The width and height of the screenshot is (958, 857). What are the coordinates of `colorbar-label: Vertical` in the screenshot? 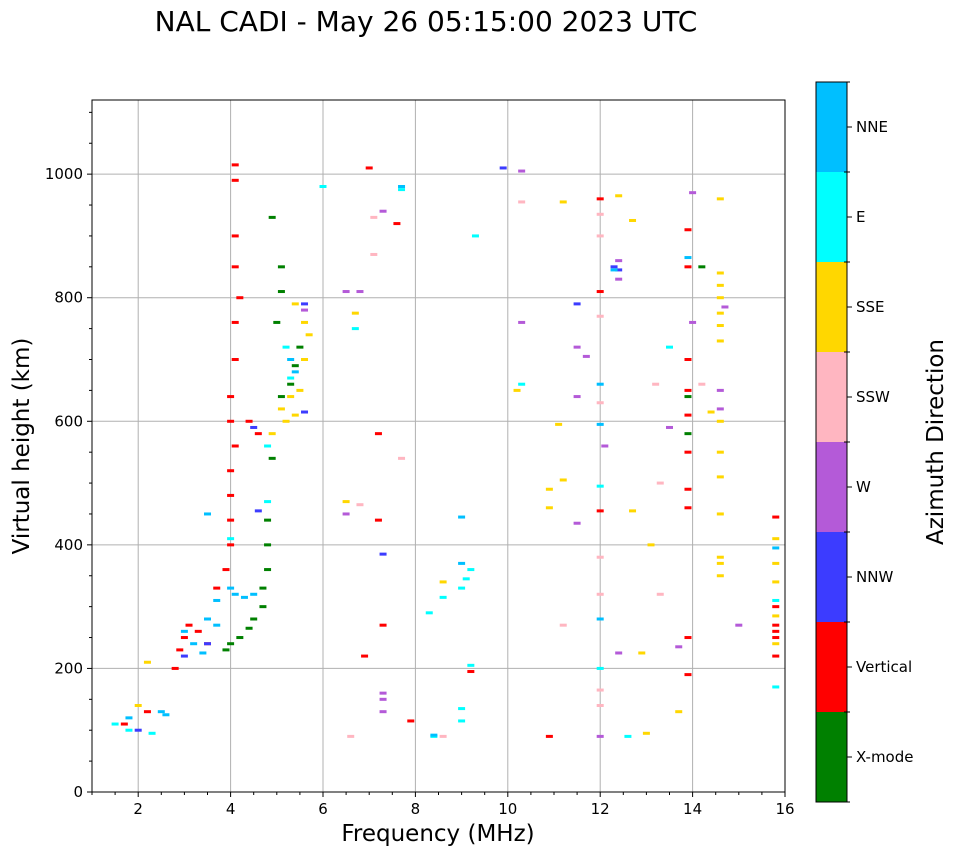 It's located at (884, 667).